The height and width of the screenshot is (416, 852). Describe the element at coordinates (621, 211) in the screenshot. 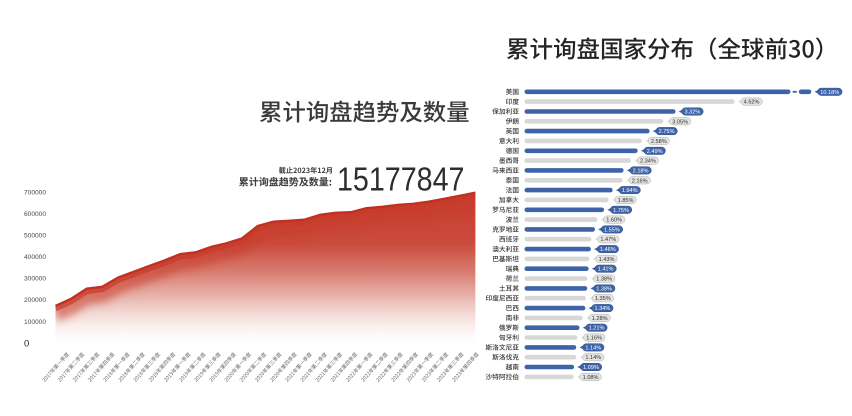

I see `svg-text: 1.75%` at that location.